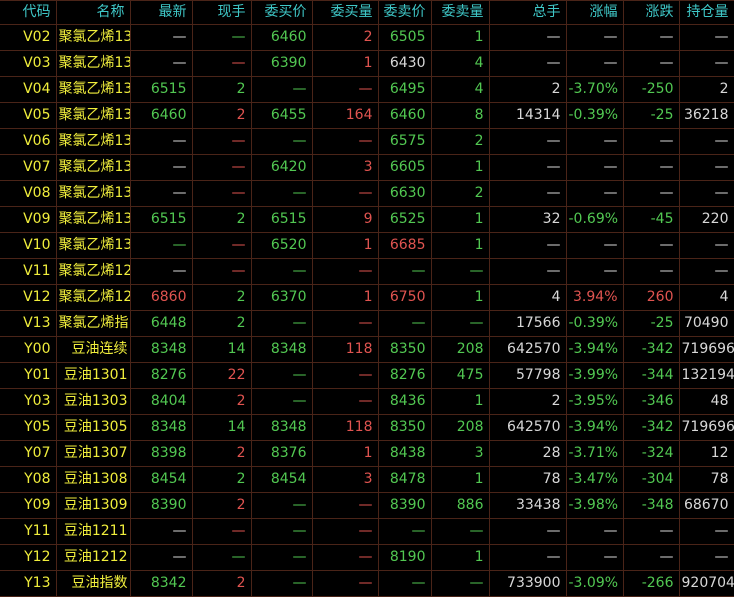 Image resolution: width=734 pixels, height=597 pixels. I want to click on table-row: V09 聚氯乙烯13 6515 2 6515 9 6525 1 32 -0.69% -45 220, so click(367, 219).